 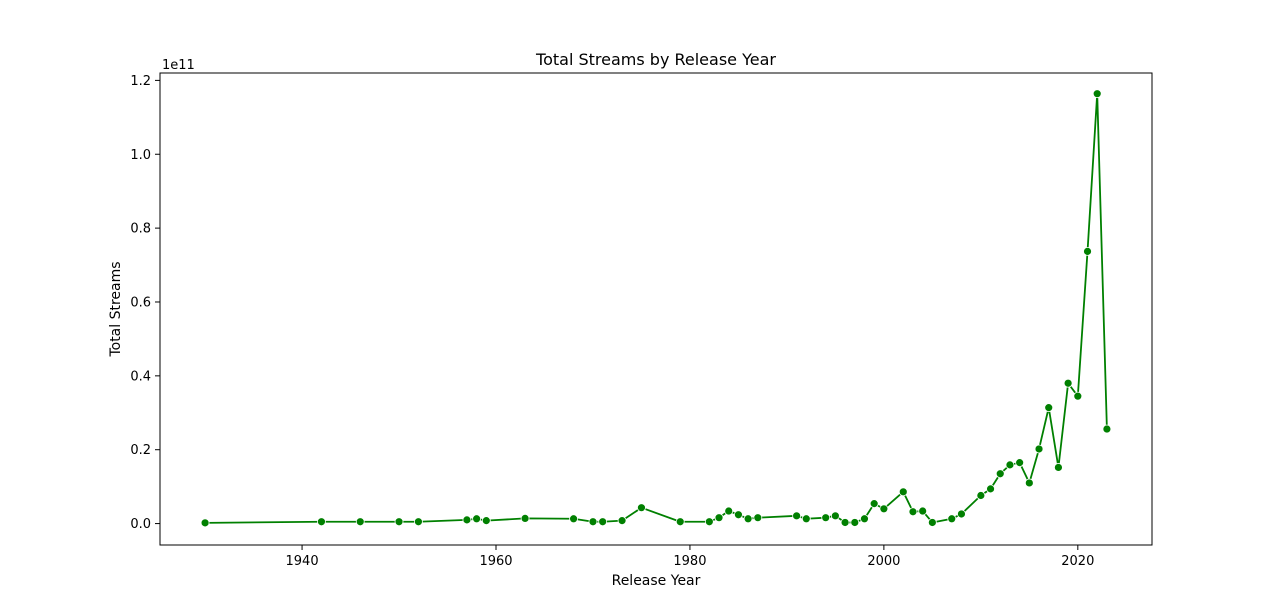 What do you see at coordinates (140, 81) in the screenshot?
I see `y-tick-label: 1.2` at bounding box center [140, 81].